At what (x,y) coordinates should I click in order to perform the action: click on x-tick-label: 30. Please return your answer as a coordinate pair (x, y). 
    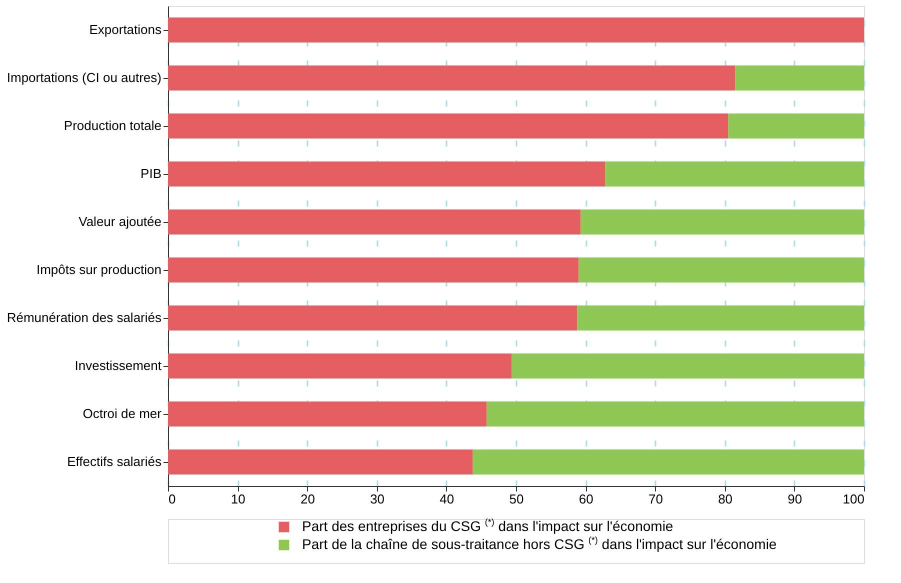
    Looking at the image, I should click on (377, 499).